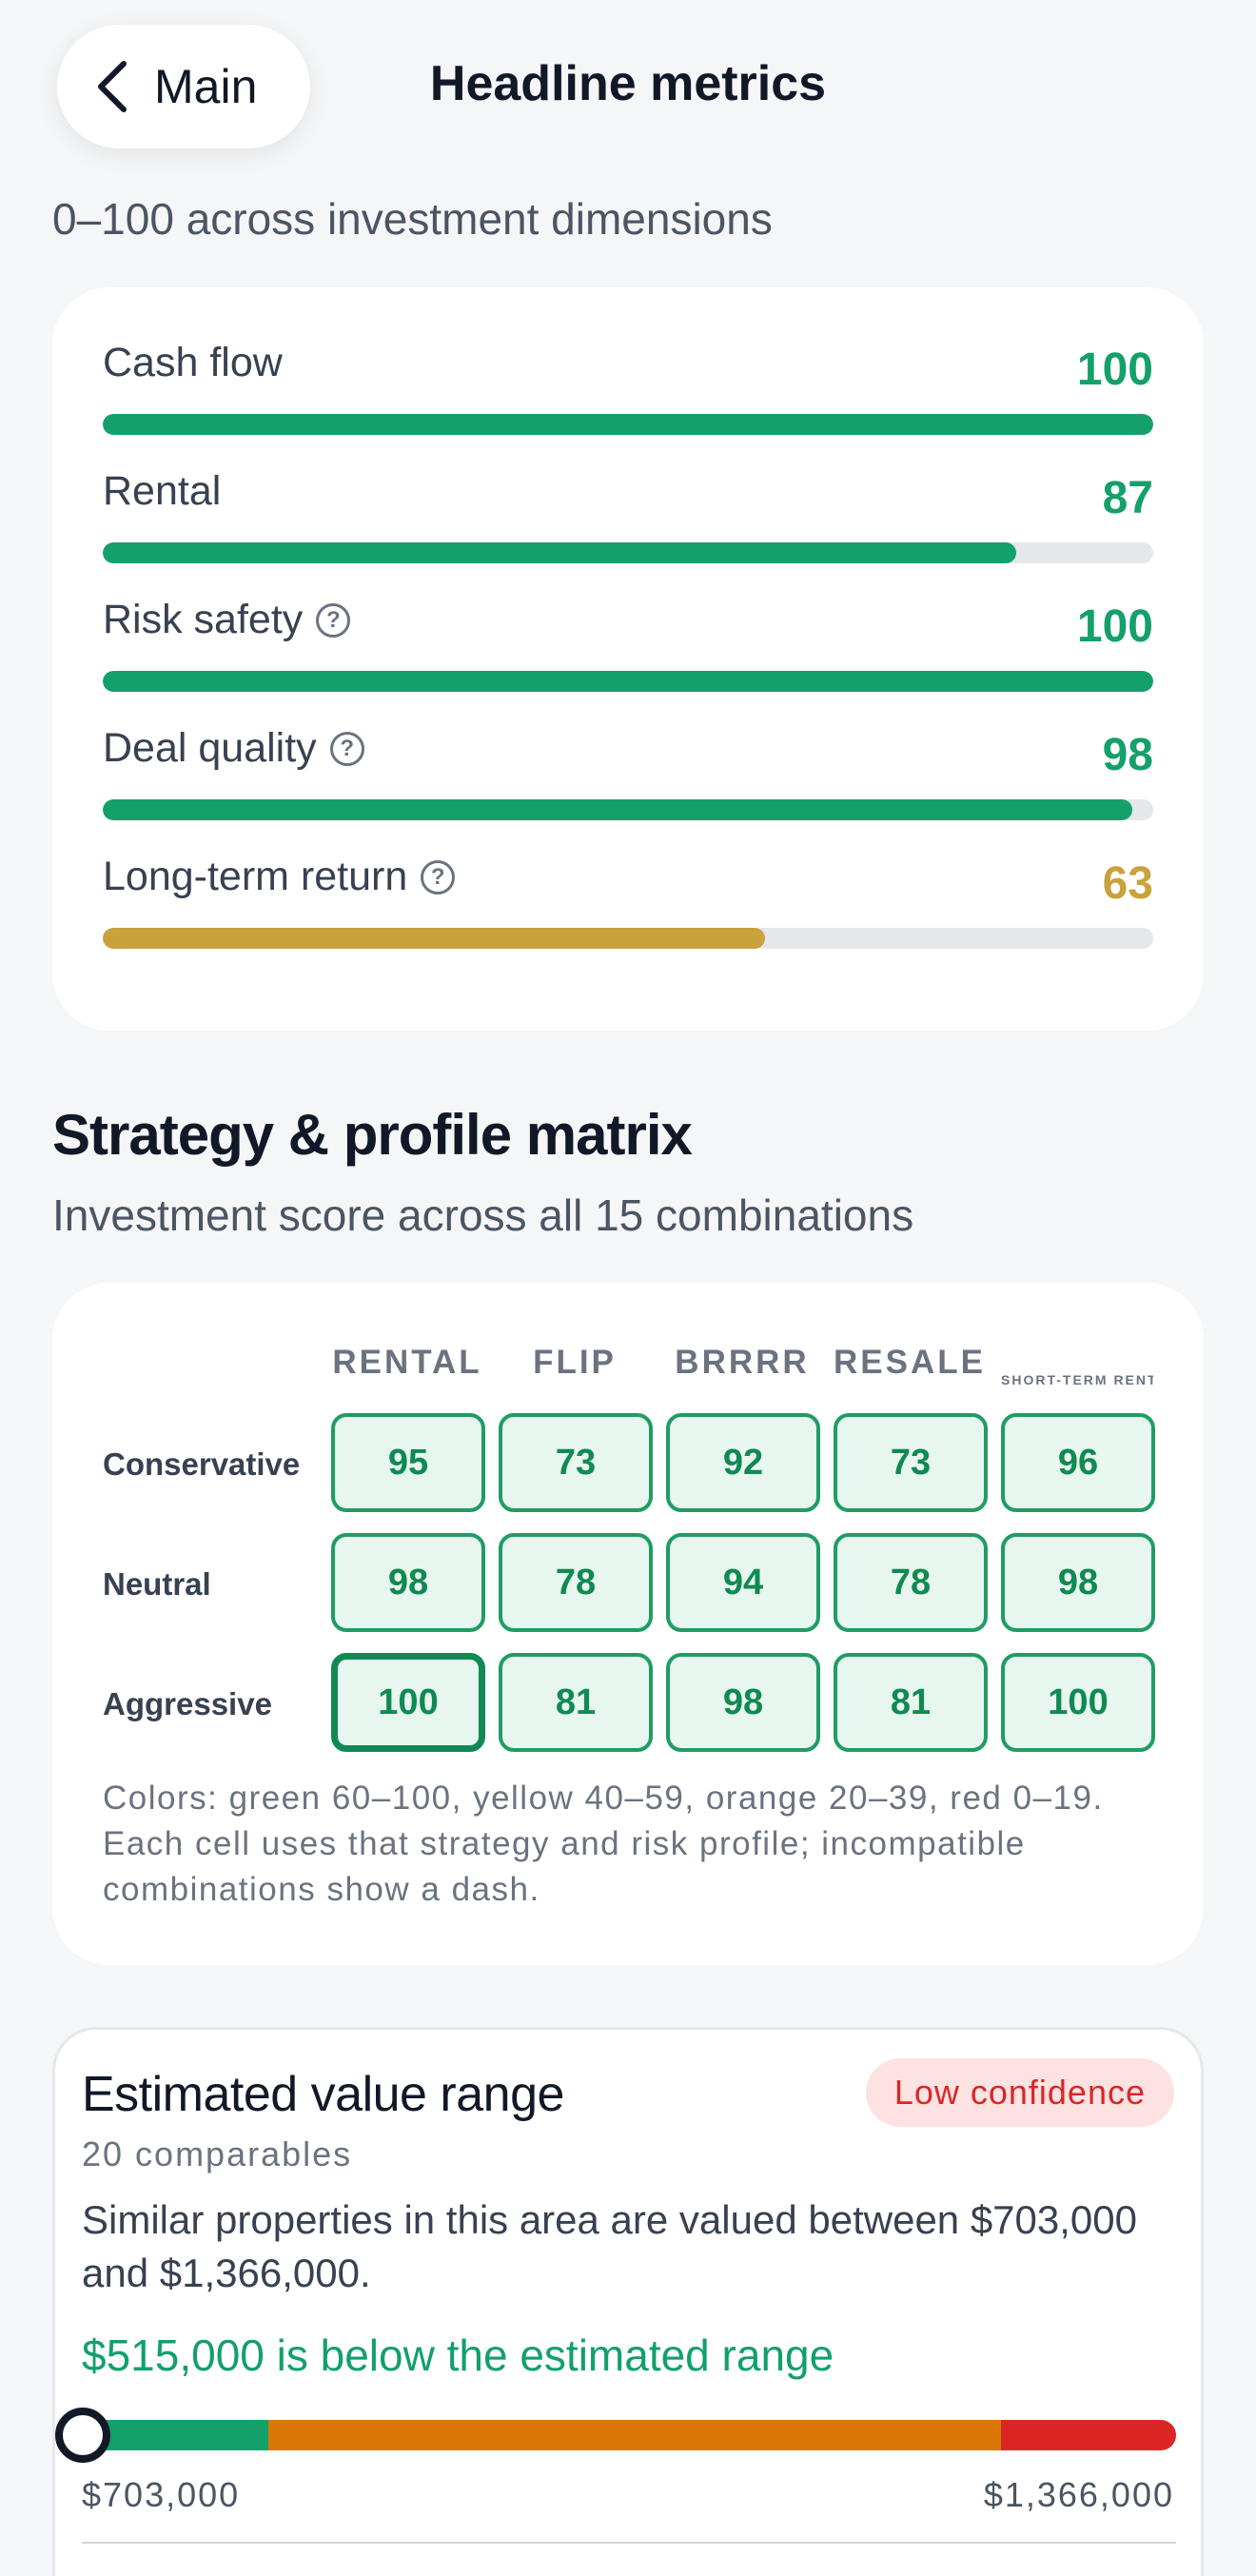 This screenshot has height=2576, width=1256. Describe the element at coordinates (458, 2355) in the screenshot. I see `value-verdict: $515,000 is below the estimated range` at that location.